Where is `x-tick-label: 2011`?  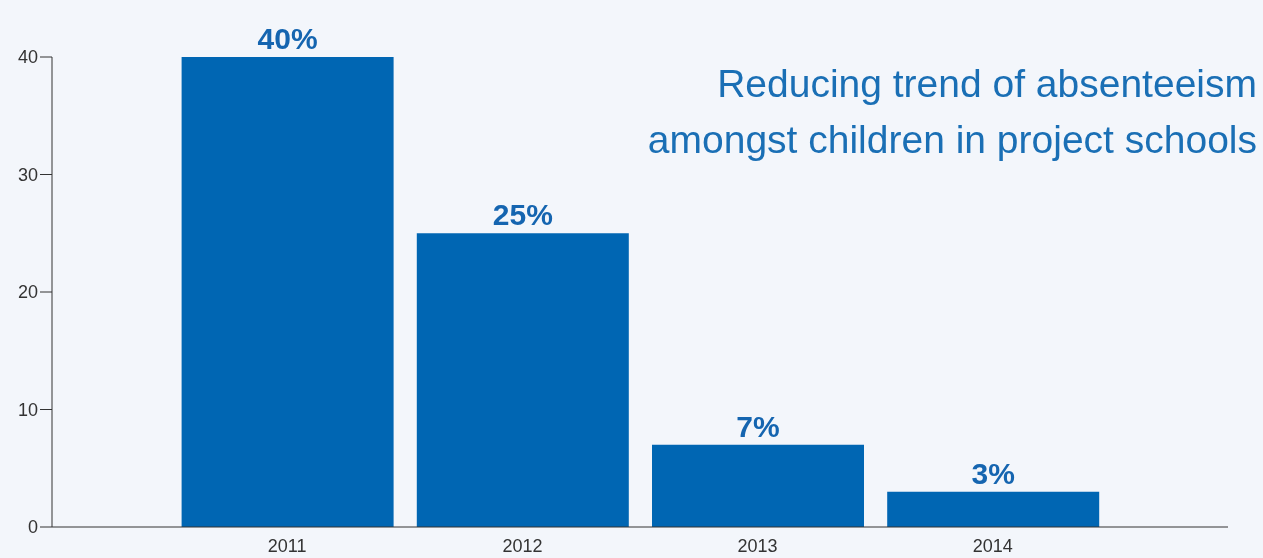
x-tick-label: 2011 is located at coordinates (287, 545).